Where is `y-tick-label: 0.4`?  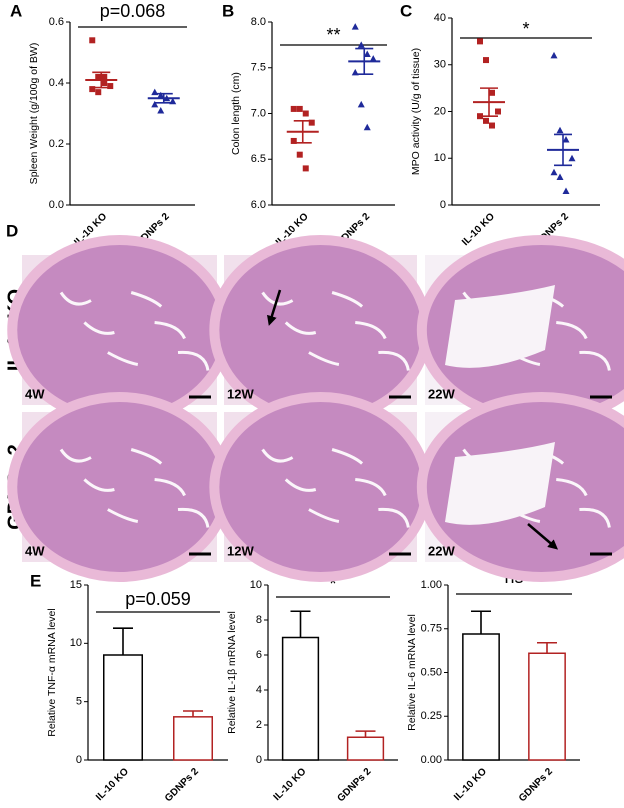
y-tick-label: 0.4 is located at coordinates (56, 83).